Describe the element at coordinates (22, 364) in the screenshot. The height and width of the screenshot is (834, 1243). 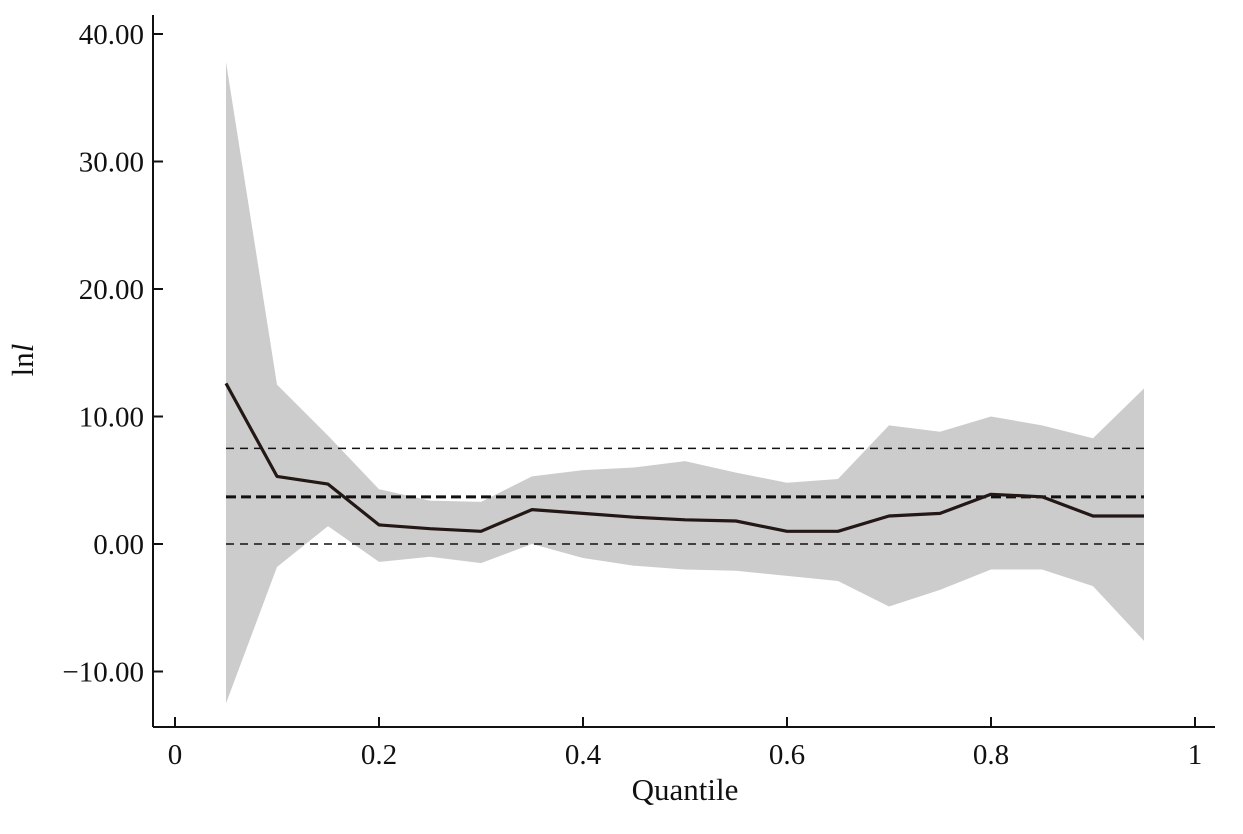
I see `y-axis-title-prefix: ln` at that location.